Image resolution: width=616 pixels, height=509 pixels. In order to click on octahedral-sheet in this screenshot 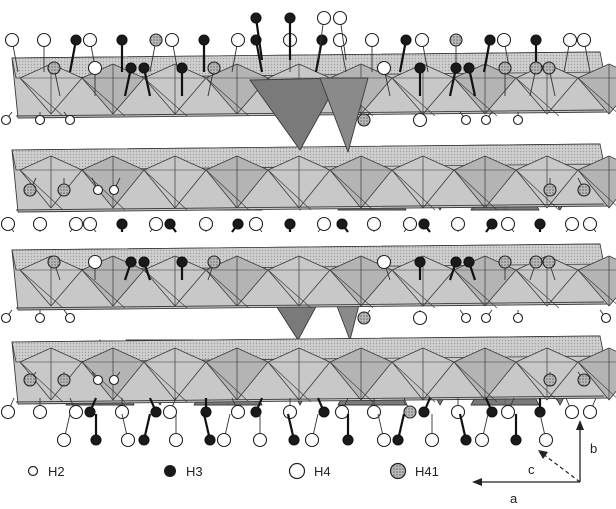, I will do `click(313, 370)`.